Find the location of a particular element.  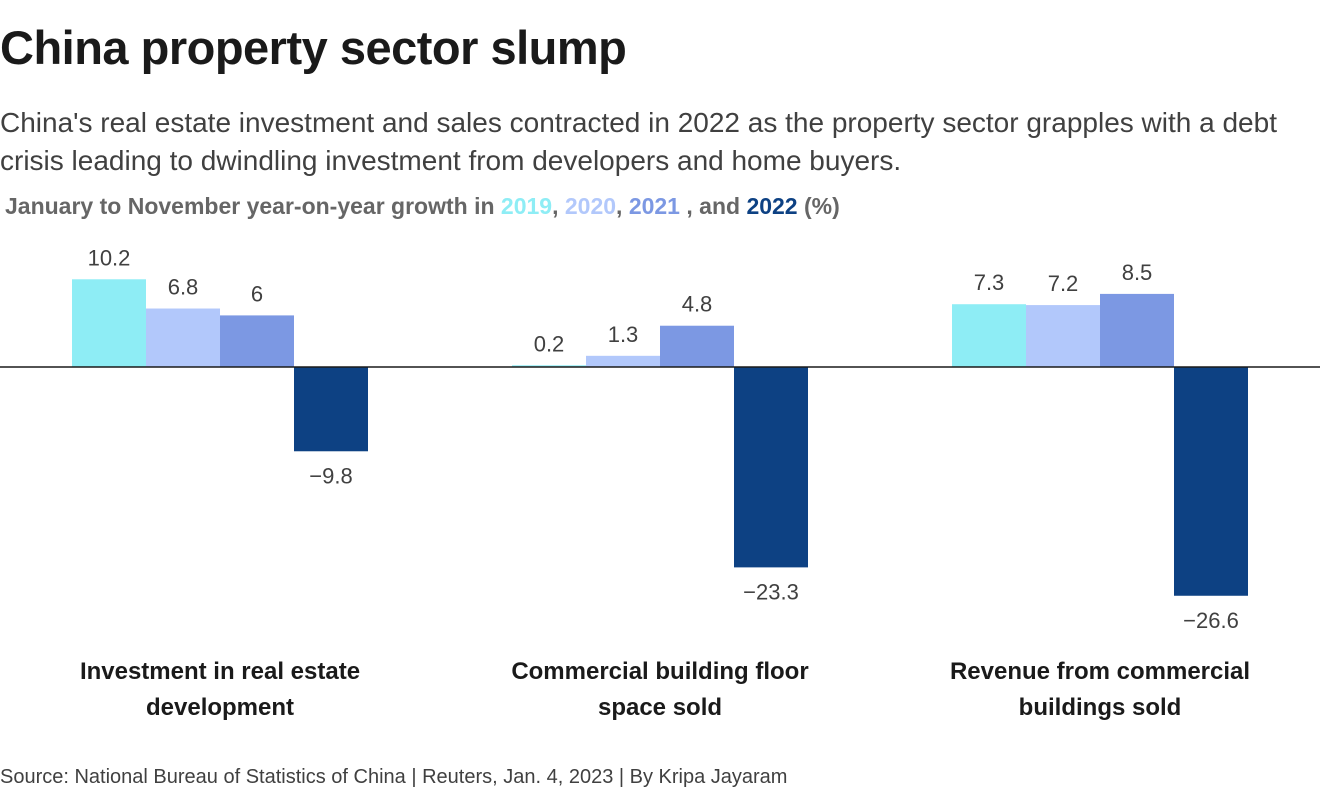

data-label: 6 is located at coordinates (257, 293).